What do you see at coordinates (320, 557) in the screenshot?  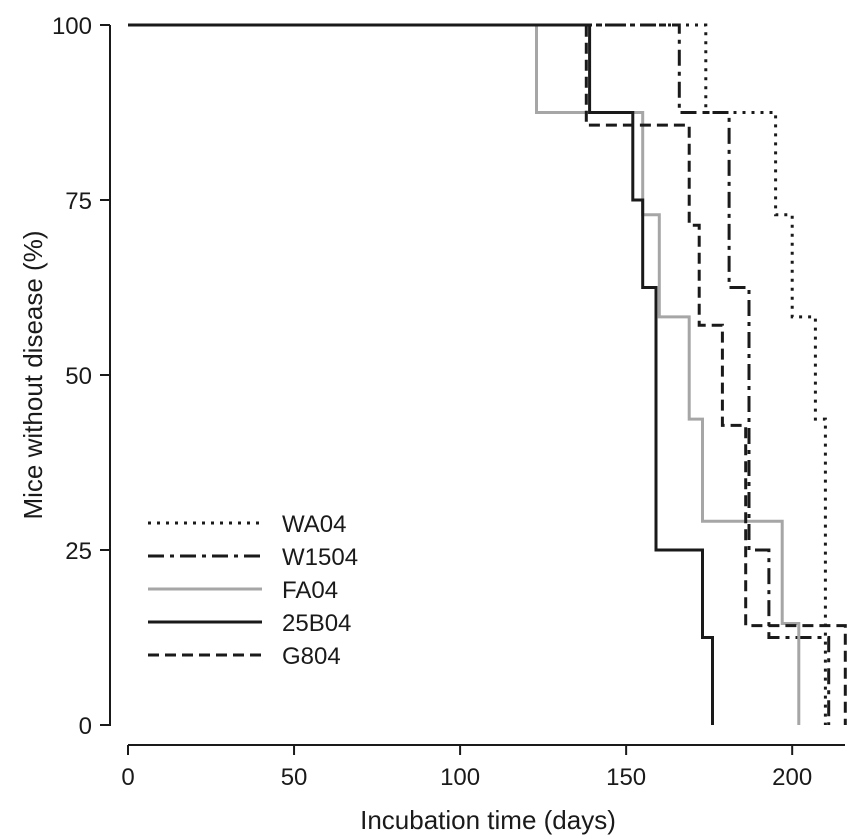 I see `legend-label-w1504: W1504` at bounding box center [320, 557].